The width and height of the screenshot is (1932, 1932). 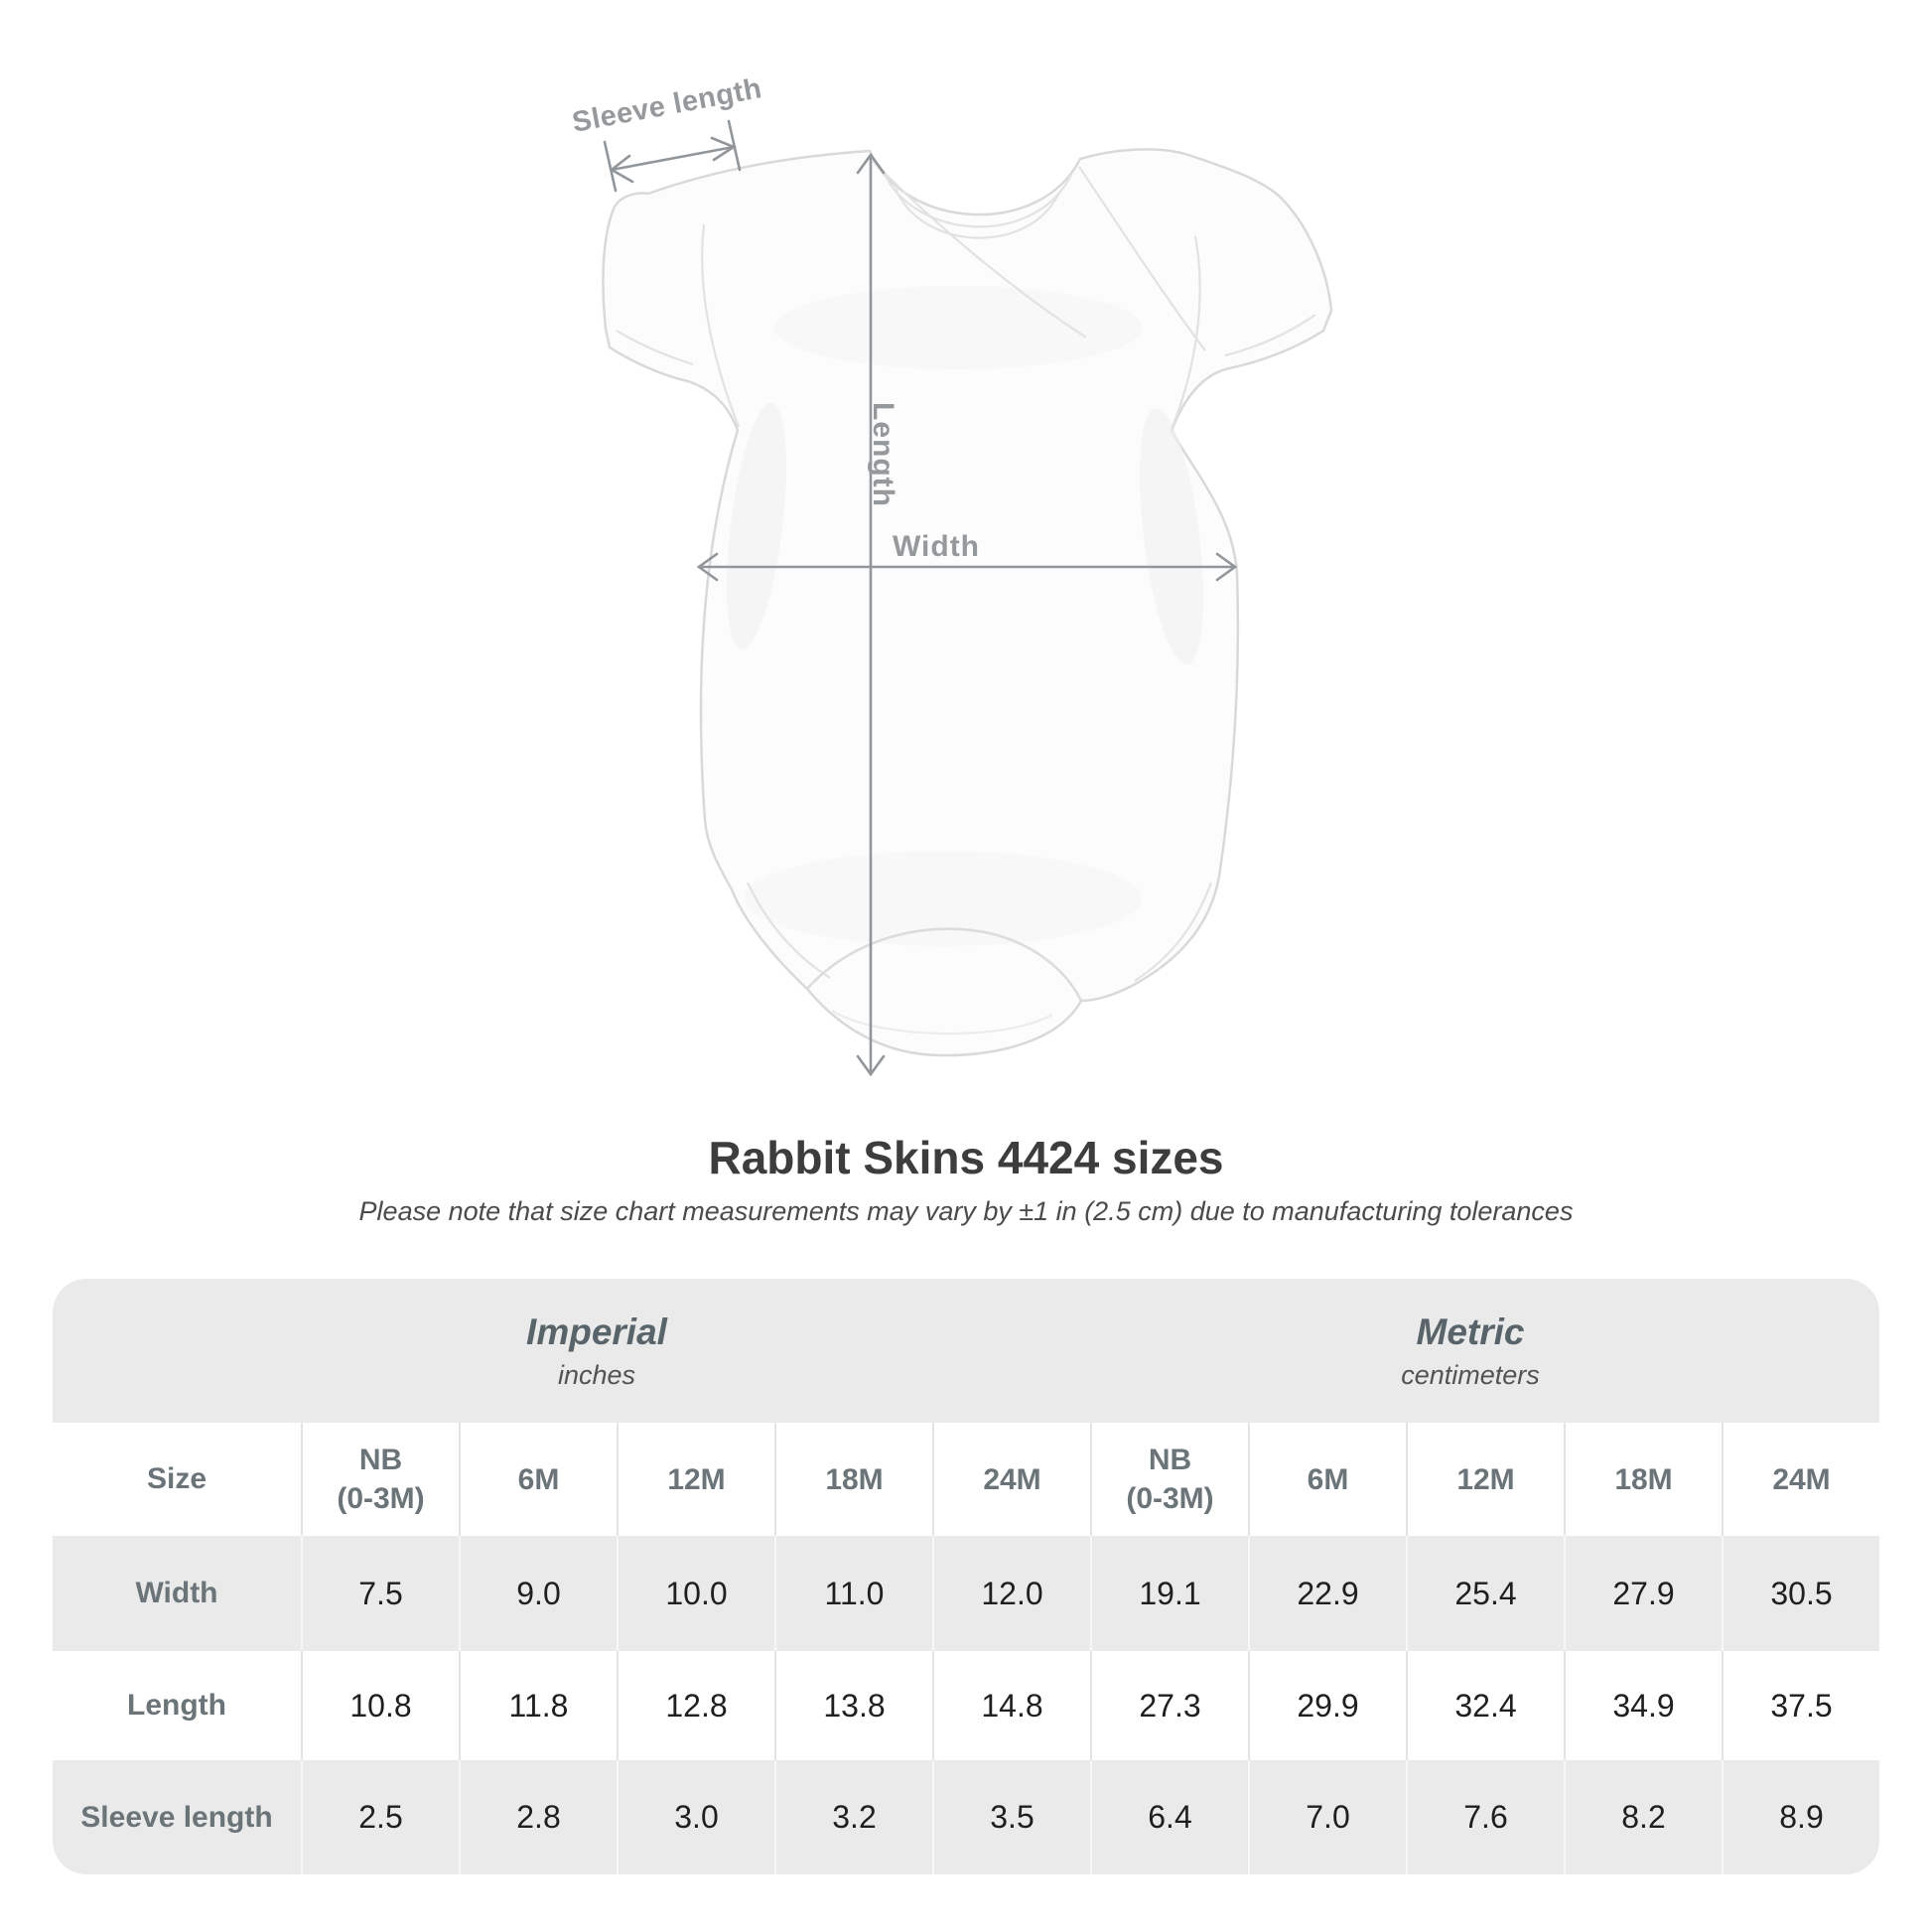 I want to click on metric-group-header: Metric centimeters, so click(x=1482, y=1351).